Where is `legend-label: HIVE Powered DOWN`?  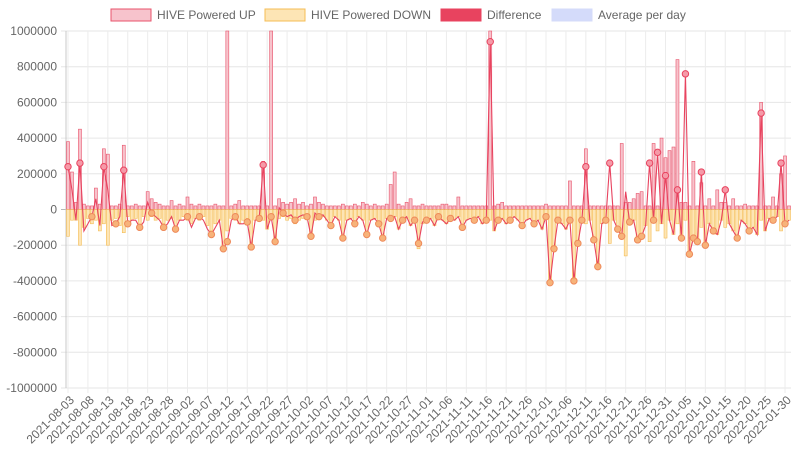
legend-label: HIVE Powered DOWN is located at coordinates (371, 15).